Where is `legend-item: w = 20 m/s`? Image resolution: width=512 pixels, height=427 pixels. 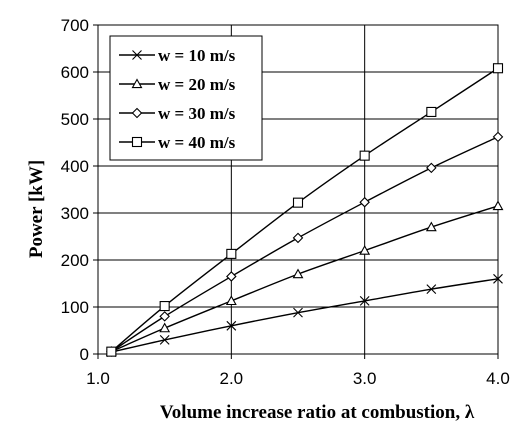 legend-item: w = 20 m/s is located at coordinates (177, 84).